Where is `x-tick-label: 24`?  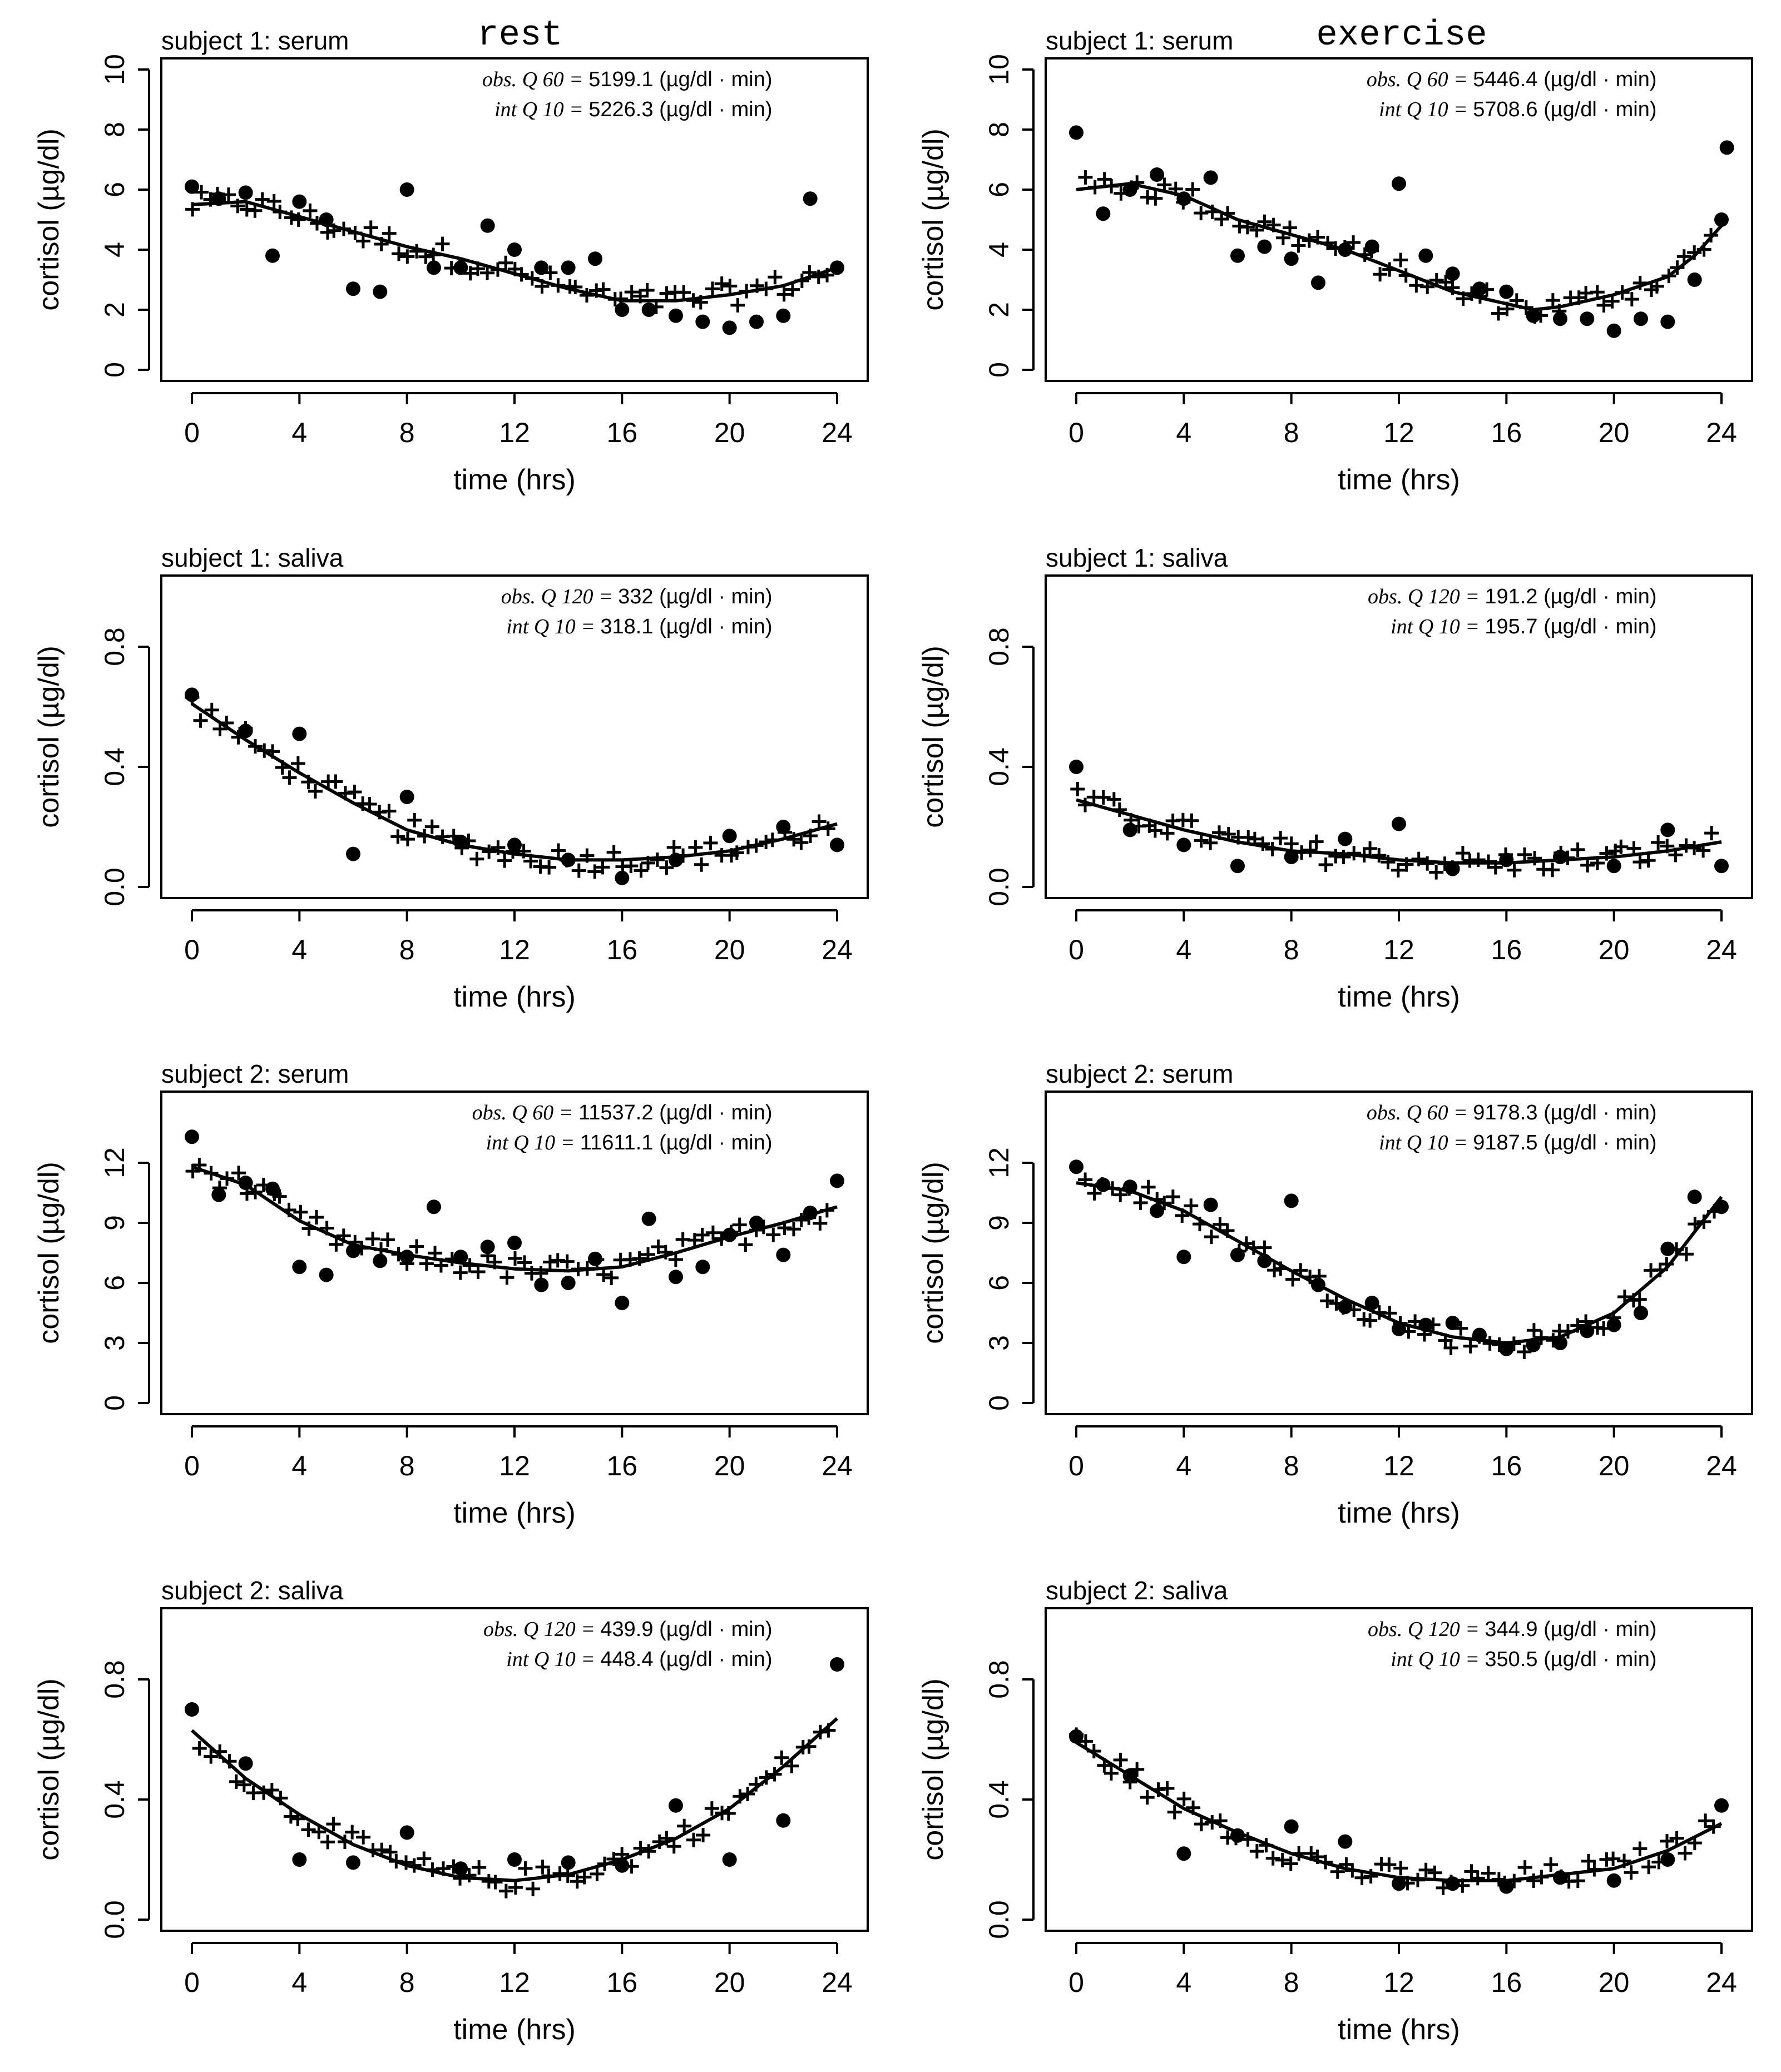
x-tick-label: 24 is located at coordinates (837, 433).